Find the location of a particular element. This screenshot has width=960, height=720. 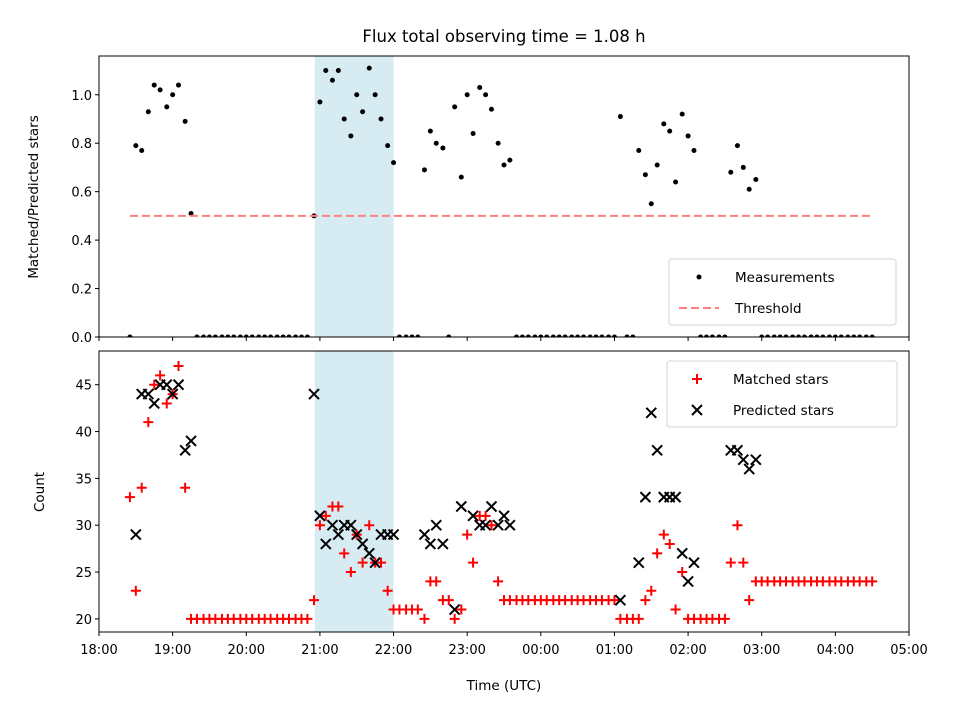

bottom-xtick-label: 01:00 is located at coordinates (614, 650).